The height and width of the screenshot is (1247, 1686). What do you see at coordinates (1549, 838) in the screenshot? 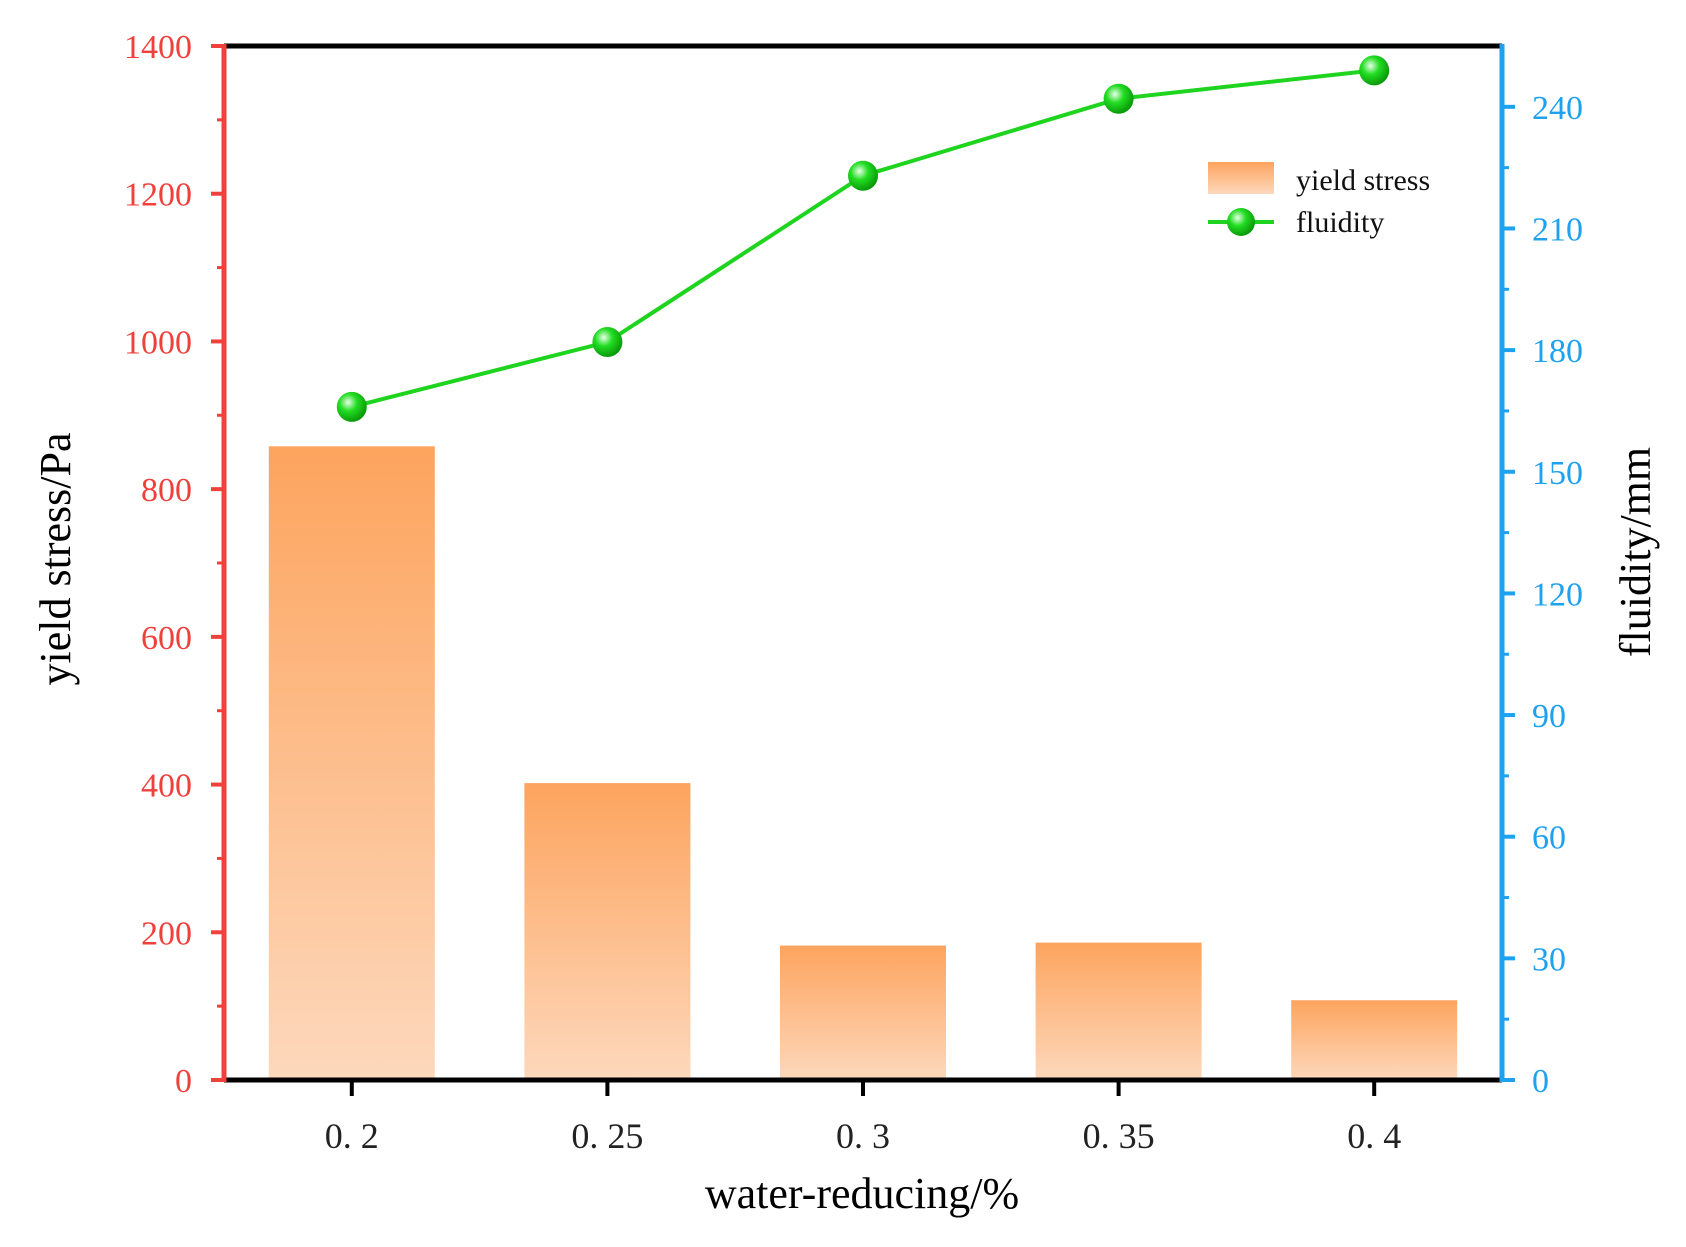
I see `right-tick-label: 60` at bounding box center [1549, 838].